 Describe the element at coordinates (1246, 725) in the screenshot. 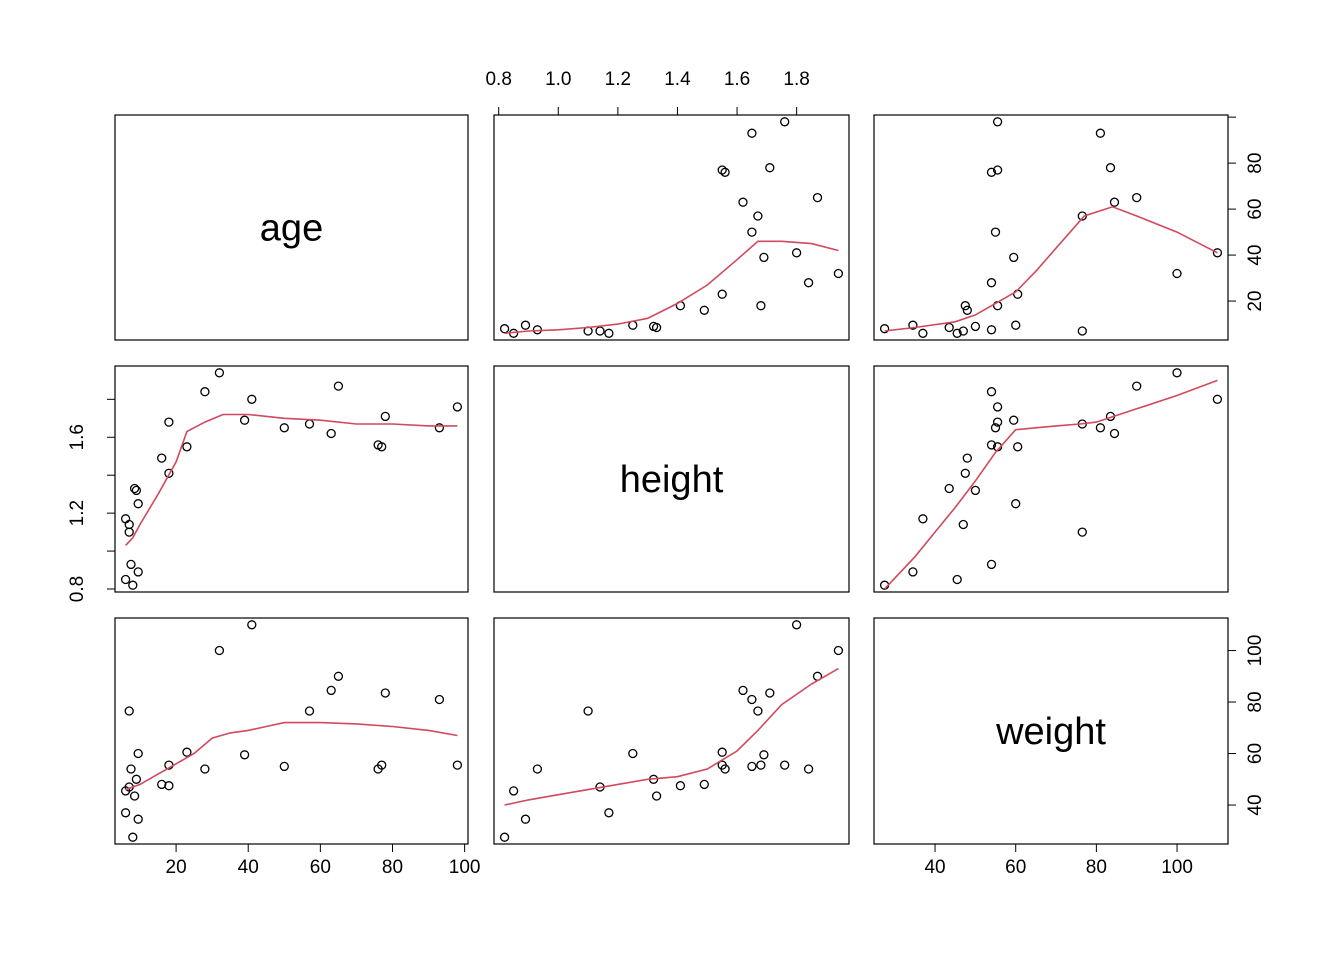

I see `y-axis-right-weight: 40 60 80 100` at that location.